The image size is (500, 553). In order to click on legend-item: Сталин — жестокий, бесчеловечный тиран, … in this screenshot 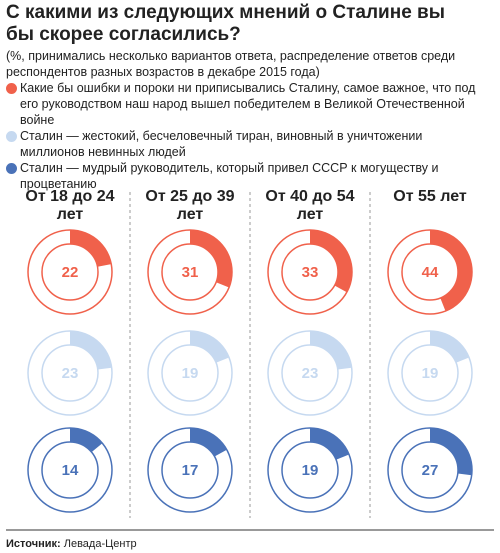, I will do `click(246, 144)`.